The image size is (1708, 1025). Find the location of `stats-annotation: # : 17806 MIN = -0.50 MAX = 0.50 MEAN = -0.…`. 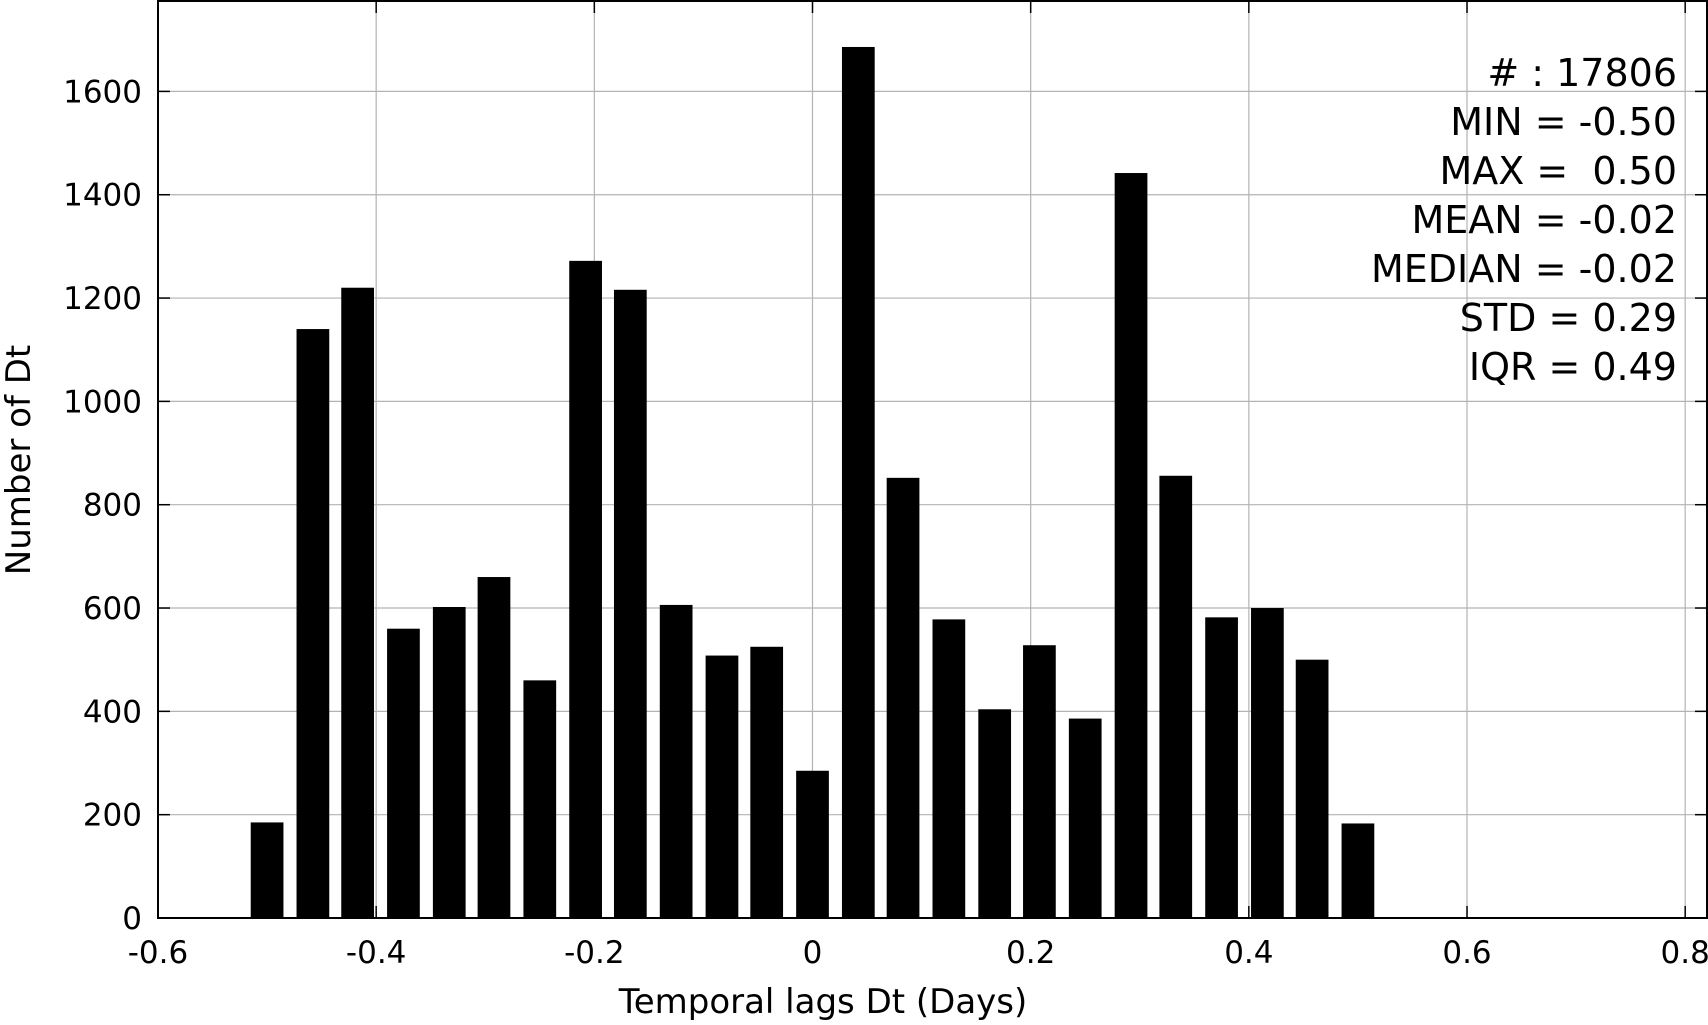

stats-annotation: # : 17806 MIN = -0.50 MAX = 0.50 MEAN = -0.… is located at coordinates (1524, 220).